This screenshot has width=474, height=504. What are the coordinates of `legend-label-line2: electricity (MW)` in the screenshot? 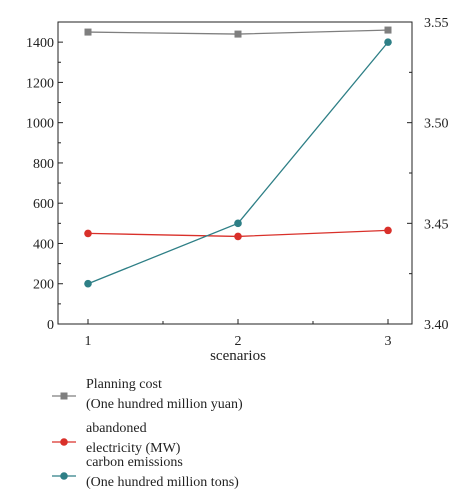 It's located at (133, 448).